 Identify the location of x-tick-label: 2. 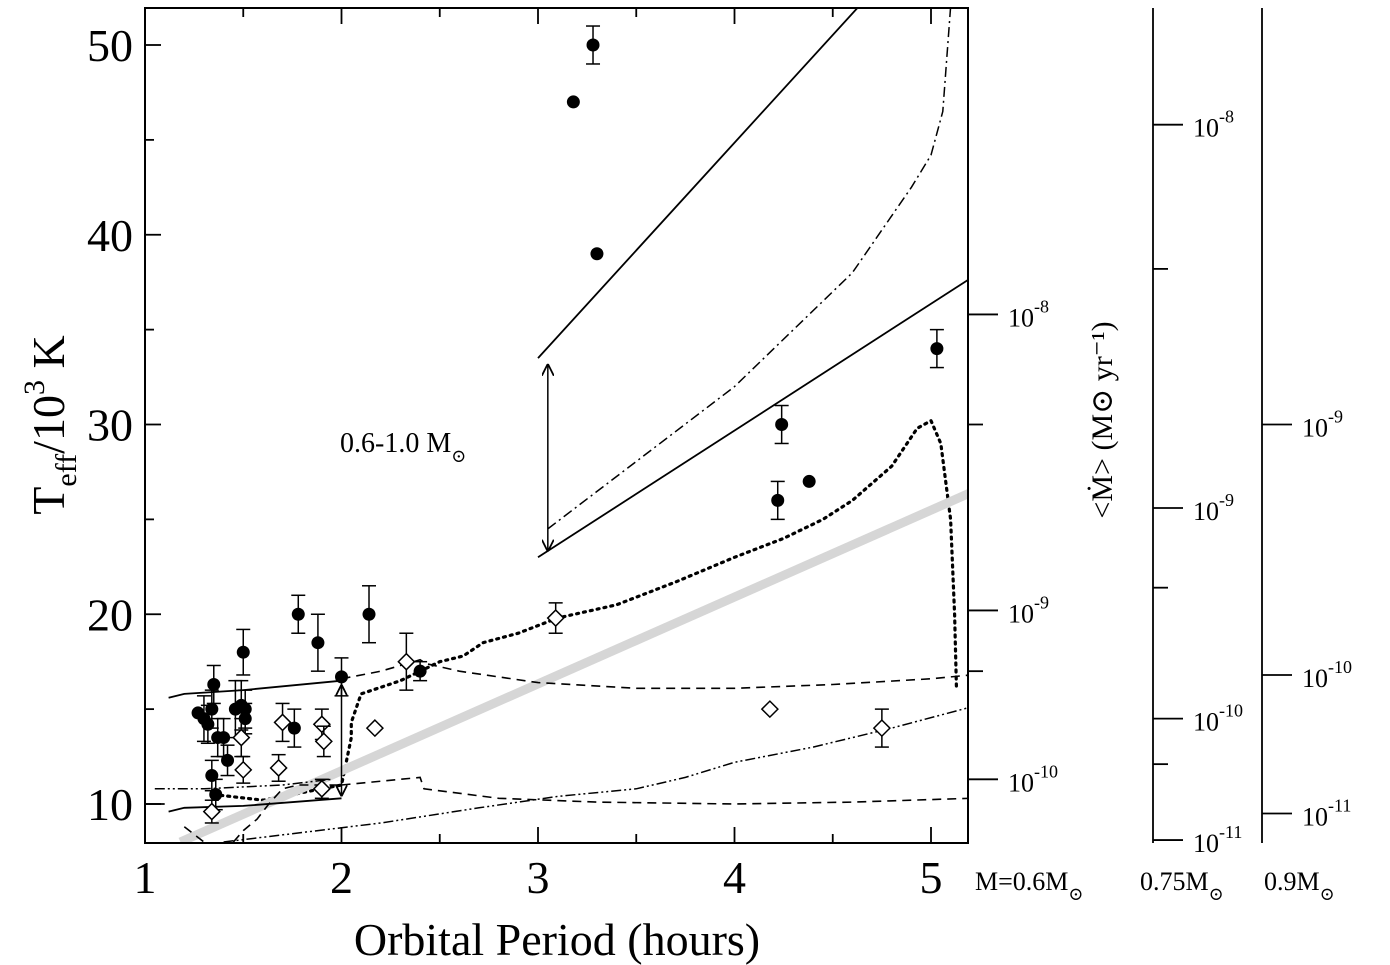
(341, 877).